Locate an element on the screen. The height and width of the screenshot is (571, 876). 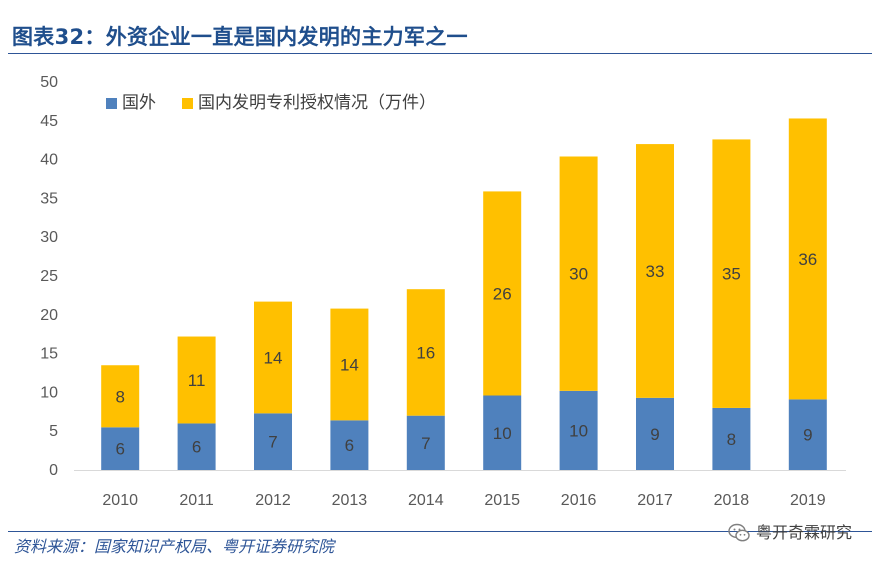
brand-name: 粤开奇霖研究 is located at coordinates (803, 532).